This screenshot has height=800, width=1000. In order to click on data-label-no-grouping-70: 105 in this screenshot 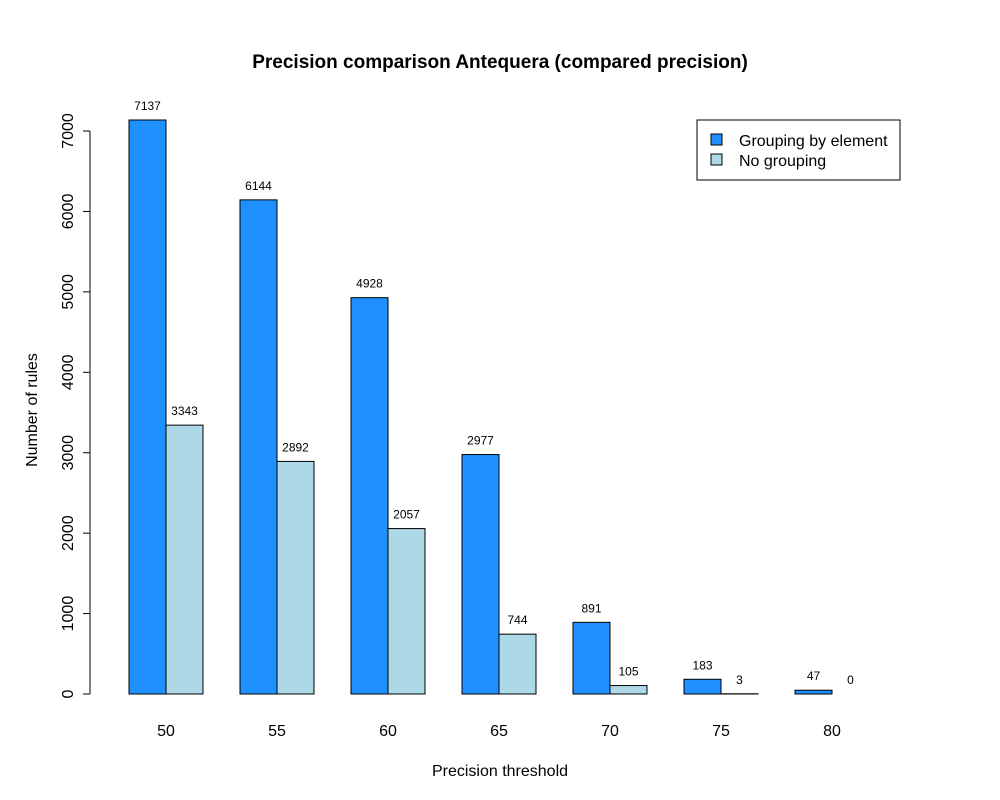, I will do `click(628, 672)`.